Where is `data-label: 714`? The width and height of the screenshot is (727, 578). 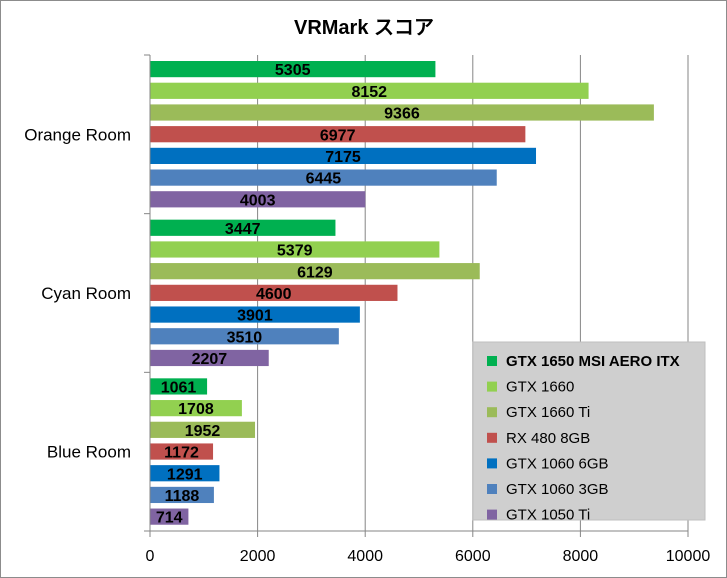 data-label: 714 is located at coordinates (169, 518).